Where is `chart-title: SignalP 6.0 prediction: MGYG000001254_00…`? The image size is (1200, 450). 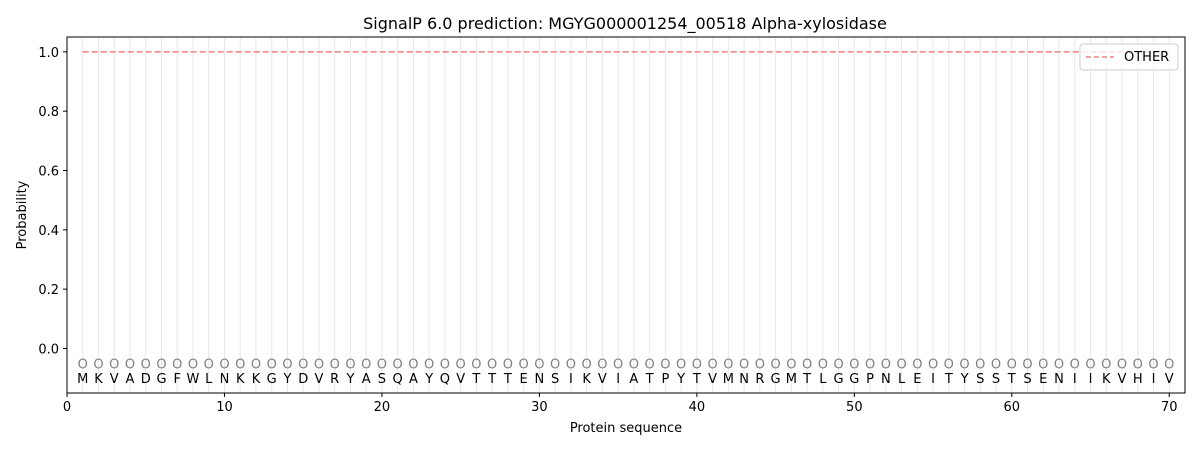
chart-title: SignalP 6.0 prediction: MGYG000001254_00… is located at coordinates (625, 24).